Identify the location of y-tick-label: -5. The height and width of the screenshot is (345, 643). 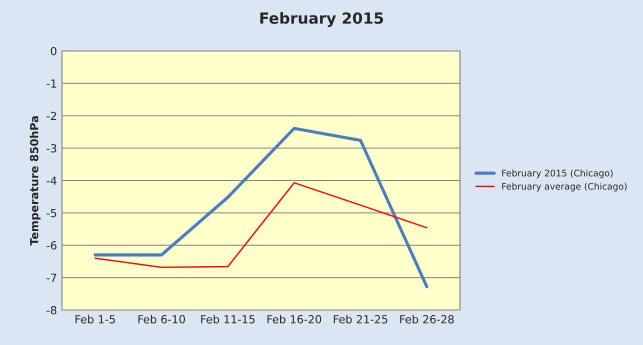
(51, 213).